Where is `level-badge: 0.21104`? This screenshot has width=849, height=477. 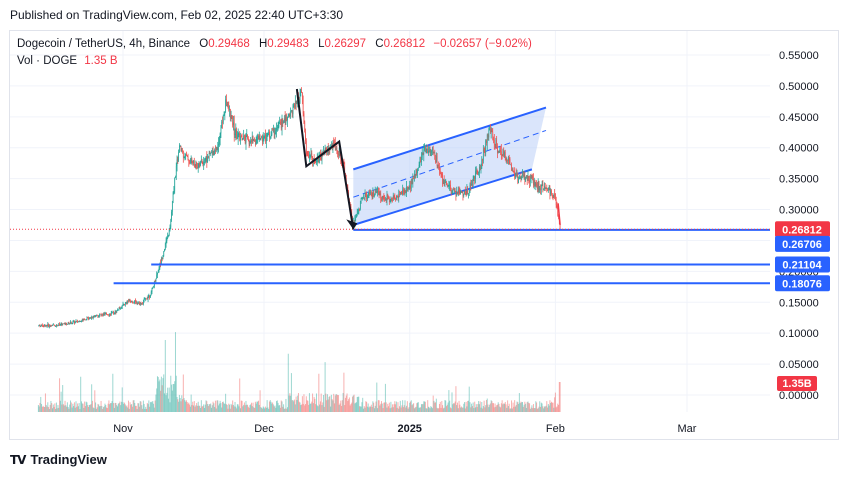 level-badge: 0.21104 is located at coordinates (802, 266).